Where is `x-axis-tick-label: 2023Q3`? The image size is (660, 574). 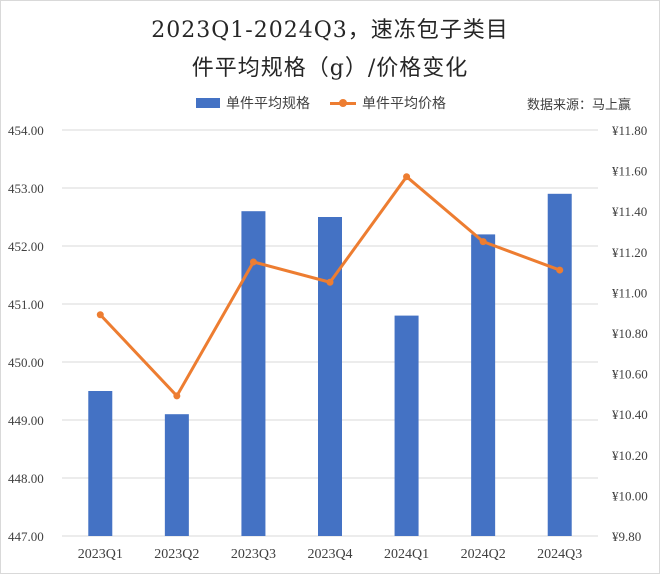 x-axis-tick-label: 2023Q3 is located at coordinates (253, 554).